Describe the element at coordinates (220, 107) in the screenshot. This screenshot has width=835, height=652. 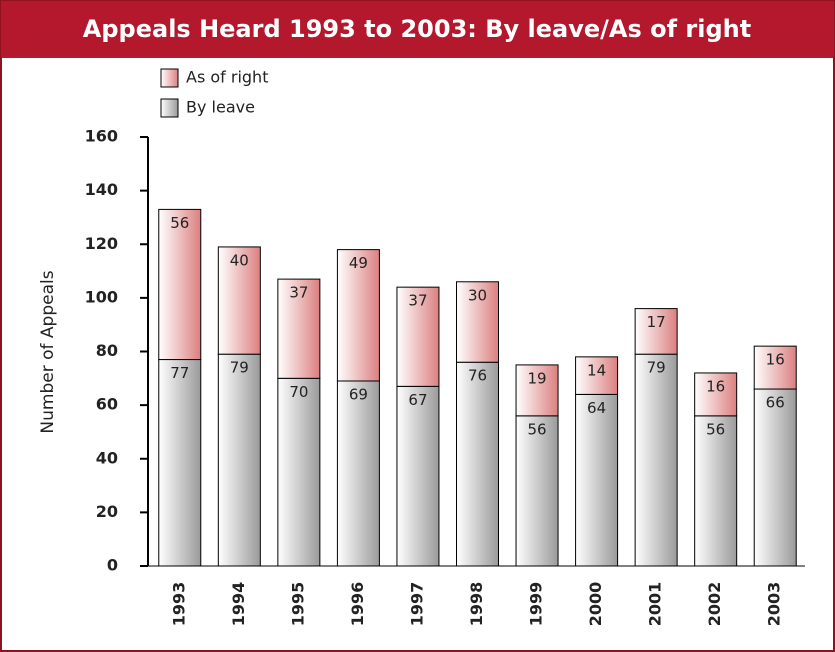
I see `legend-label: By leave` at that location.